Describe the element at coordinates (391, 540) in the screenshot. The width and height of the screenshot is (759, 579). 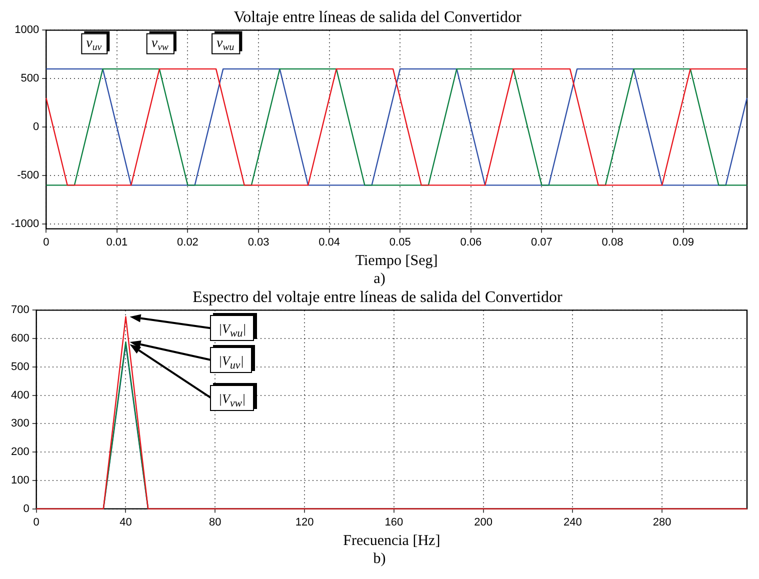
I see `x-axis-title: Frecuencia [Hz]` at that location.